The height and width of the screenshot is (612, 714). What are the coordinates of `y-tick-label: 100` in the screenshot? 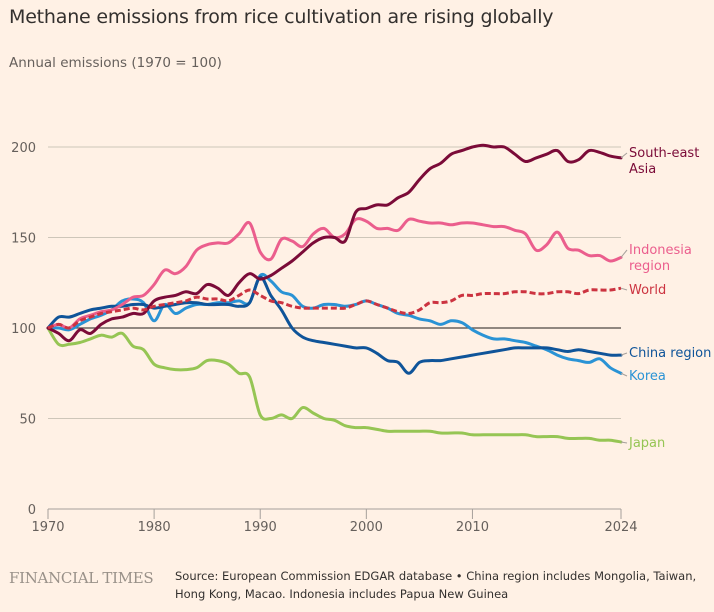 It's located at (23, 329).